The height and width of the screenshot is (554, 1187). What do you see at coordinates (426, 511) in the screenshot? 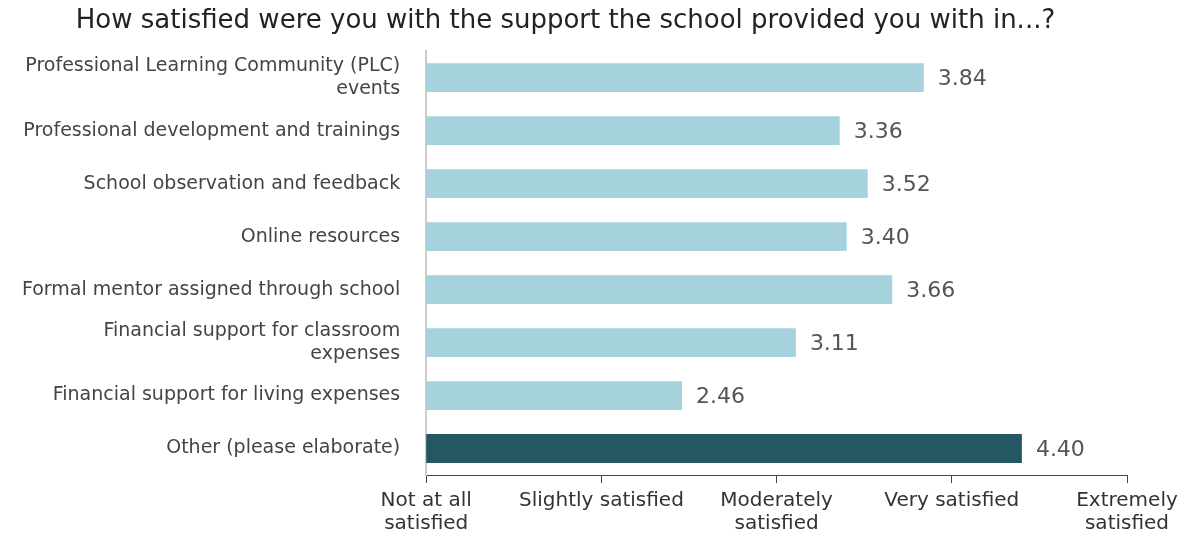
I see `text: Not at all satisfied` at bounding box center [426, 511].